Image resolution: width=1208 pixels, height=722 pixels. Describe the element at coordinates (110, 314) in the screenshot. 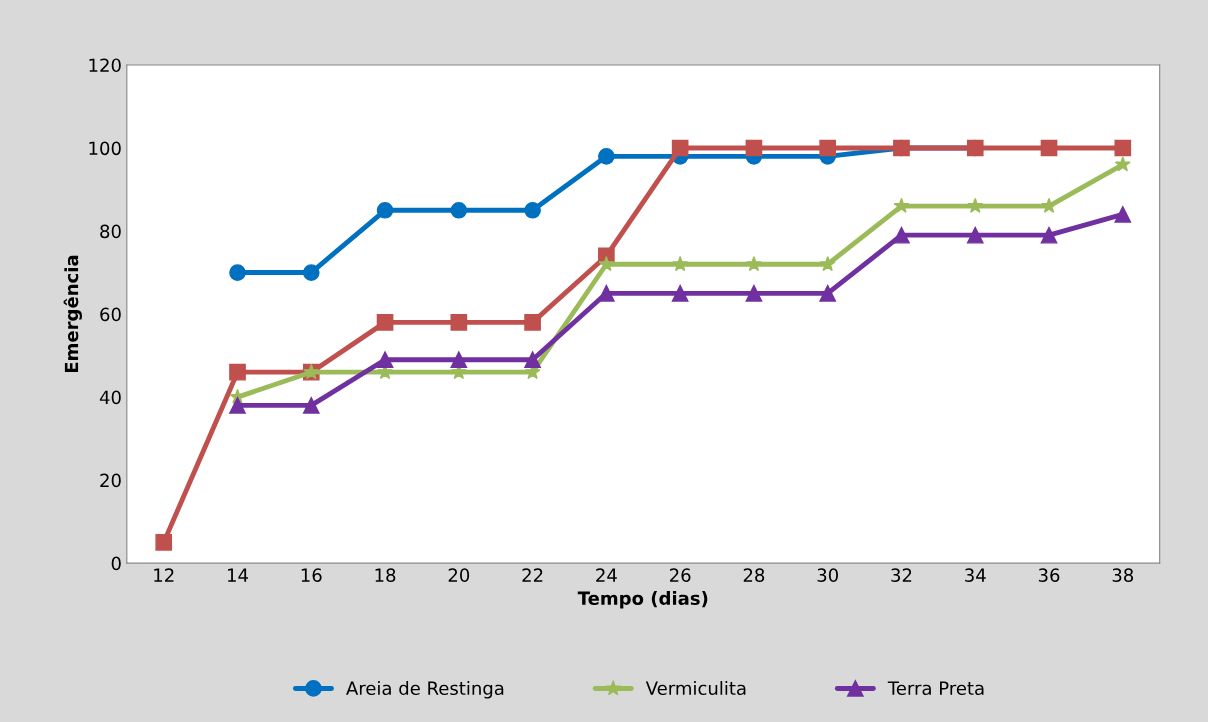

I see `y-tick-label: 60` at that location.